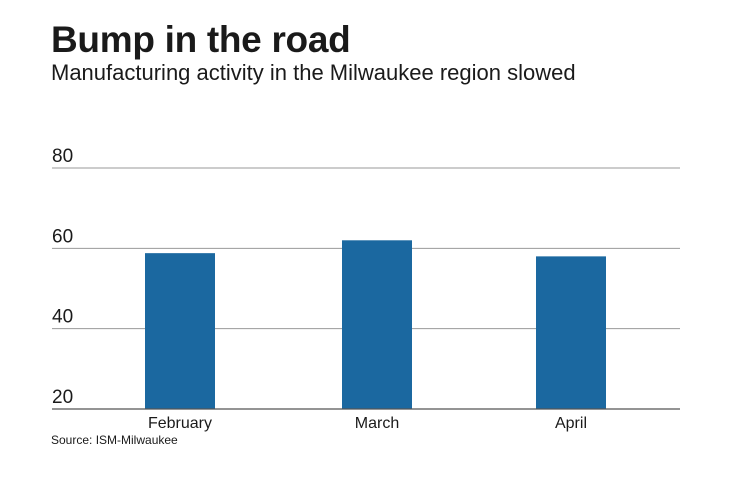 Image resolution: width=740 pixels, height=482 pixels. Describe the element at coordinates (180, 331) in the screenshot. I see `bar-february` at that location.